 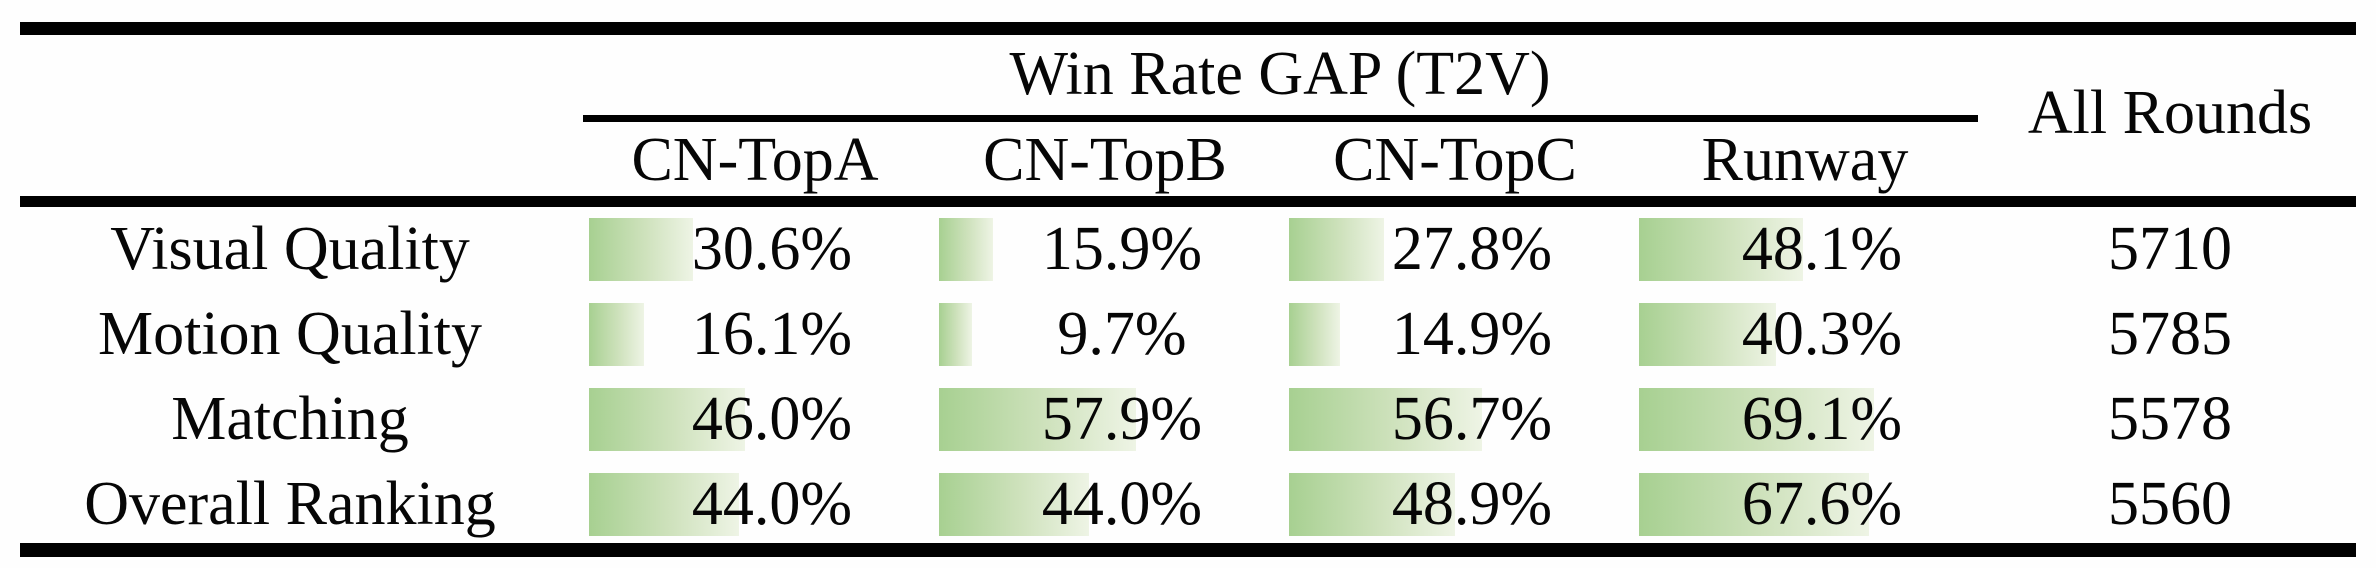 What do you see at coordinates (772, 249) in the screenshot?
I see `cell-value: 30.6%` at bounding box center [772, 249].